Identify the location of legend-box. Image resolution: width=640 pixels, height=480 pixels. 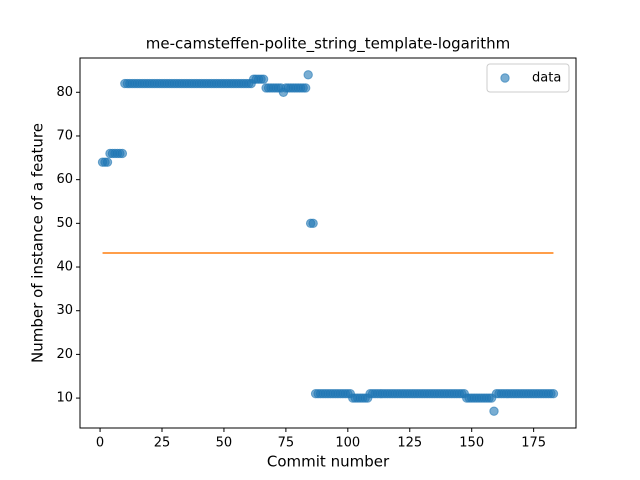
(528, 78).